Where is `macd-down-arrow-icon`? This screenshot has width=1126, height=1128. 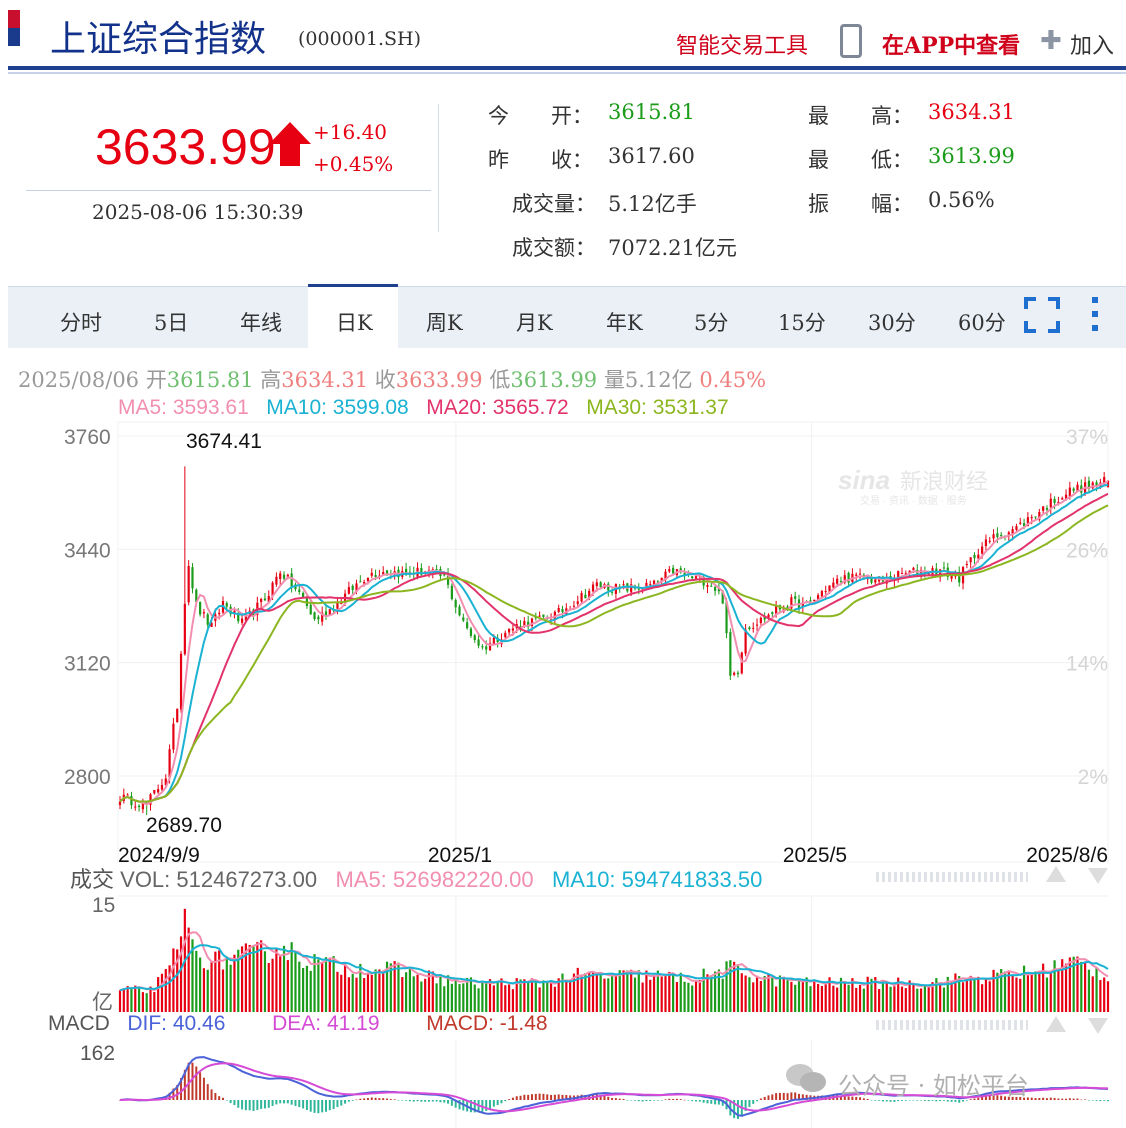
macd-down-arrow-icon is located at coordinates (1098, 1026).